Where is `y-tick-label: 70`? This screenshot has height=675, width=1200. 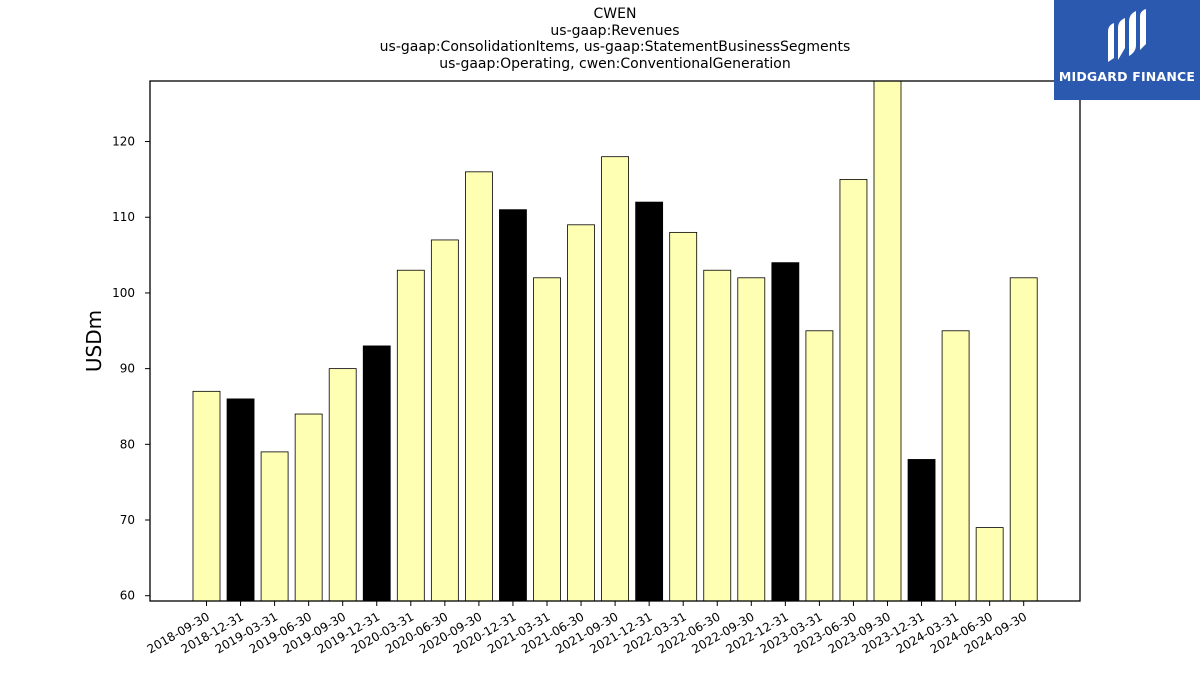
y-tick-label: 70 is located at coordinates (127, 520).